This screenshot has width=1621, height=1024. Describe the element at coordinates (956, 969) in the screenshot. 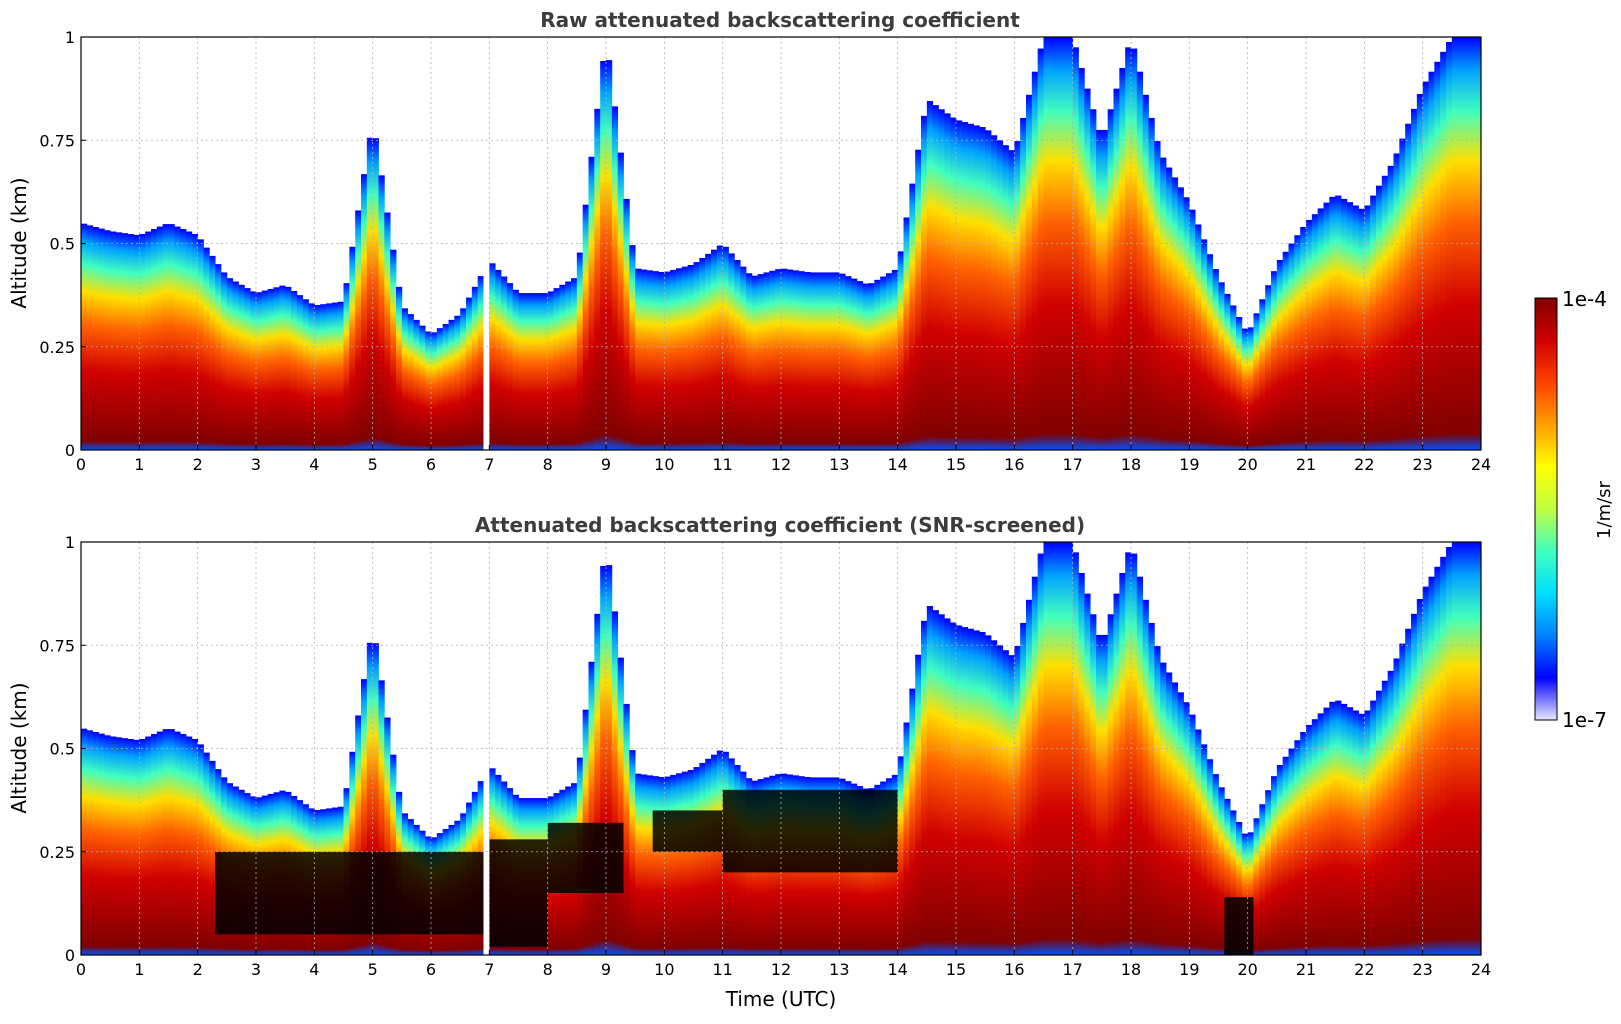

I see `x-tick-label: 15` at that location.